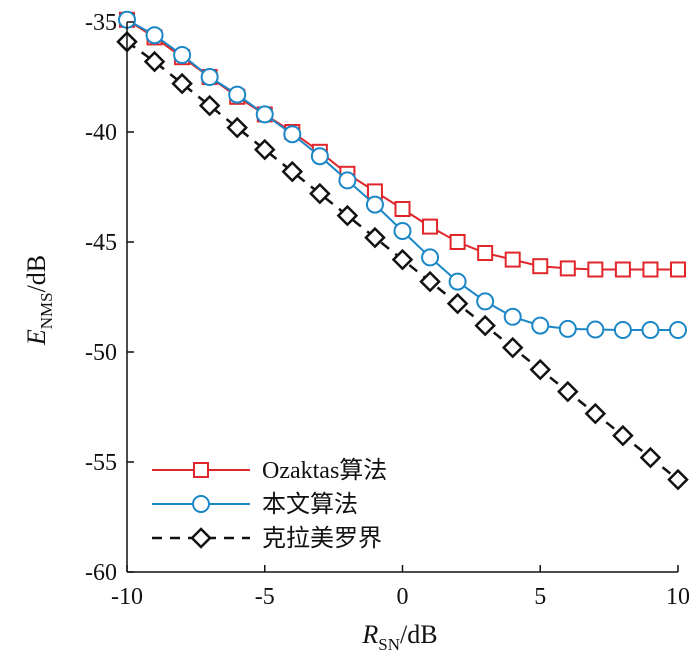 This screenshot has width=700, height=668. I want to click on legend-label: 本文算法, so click(310, 504).